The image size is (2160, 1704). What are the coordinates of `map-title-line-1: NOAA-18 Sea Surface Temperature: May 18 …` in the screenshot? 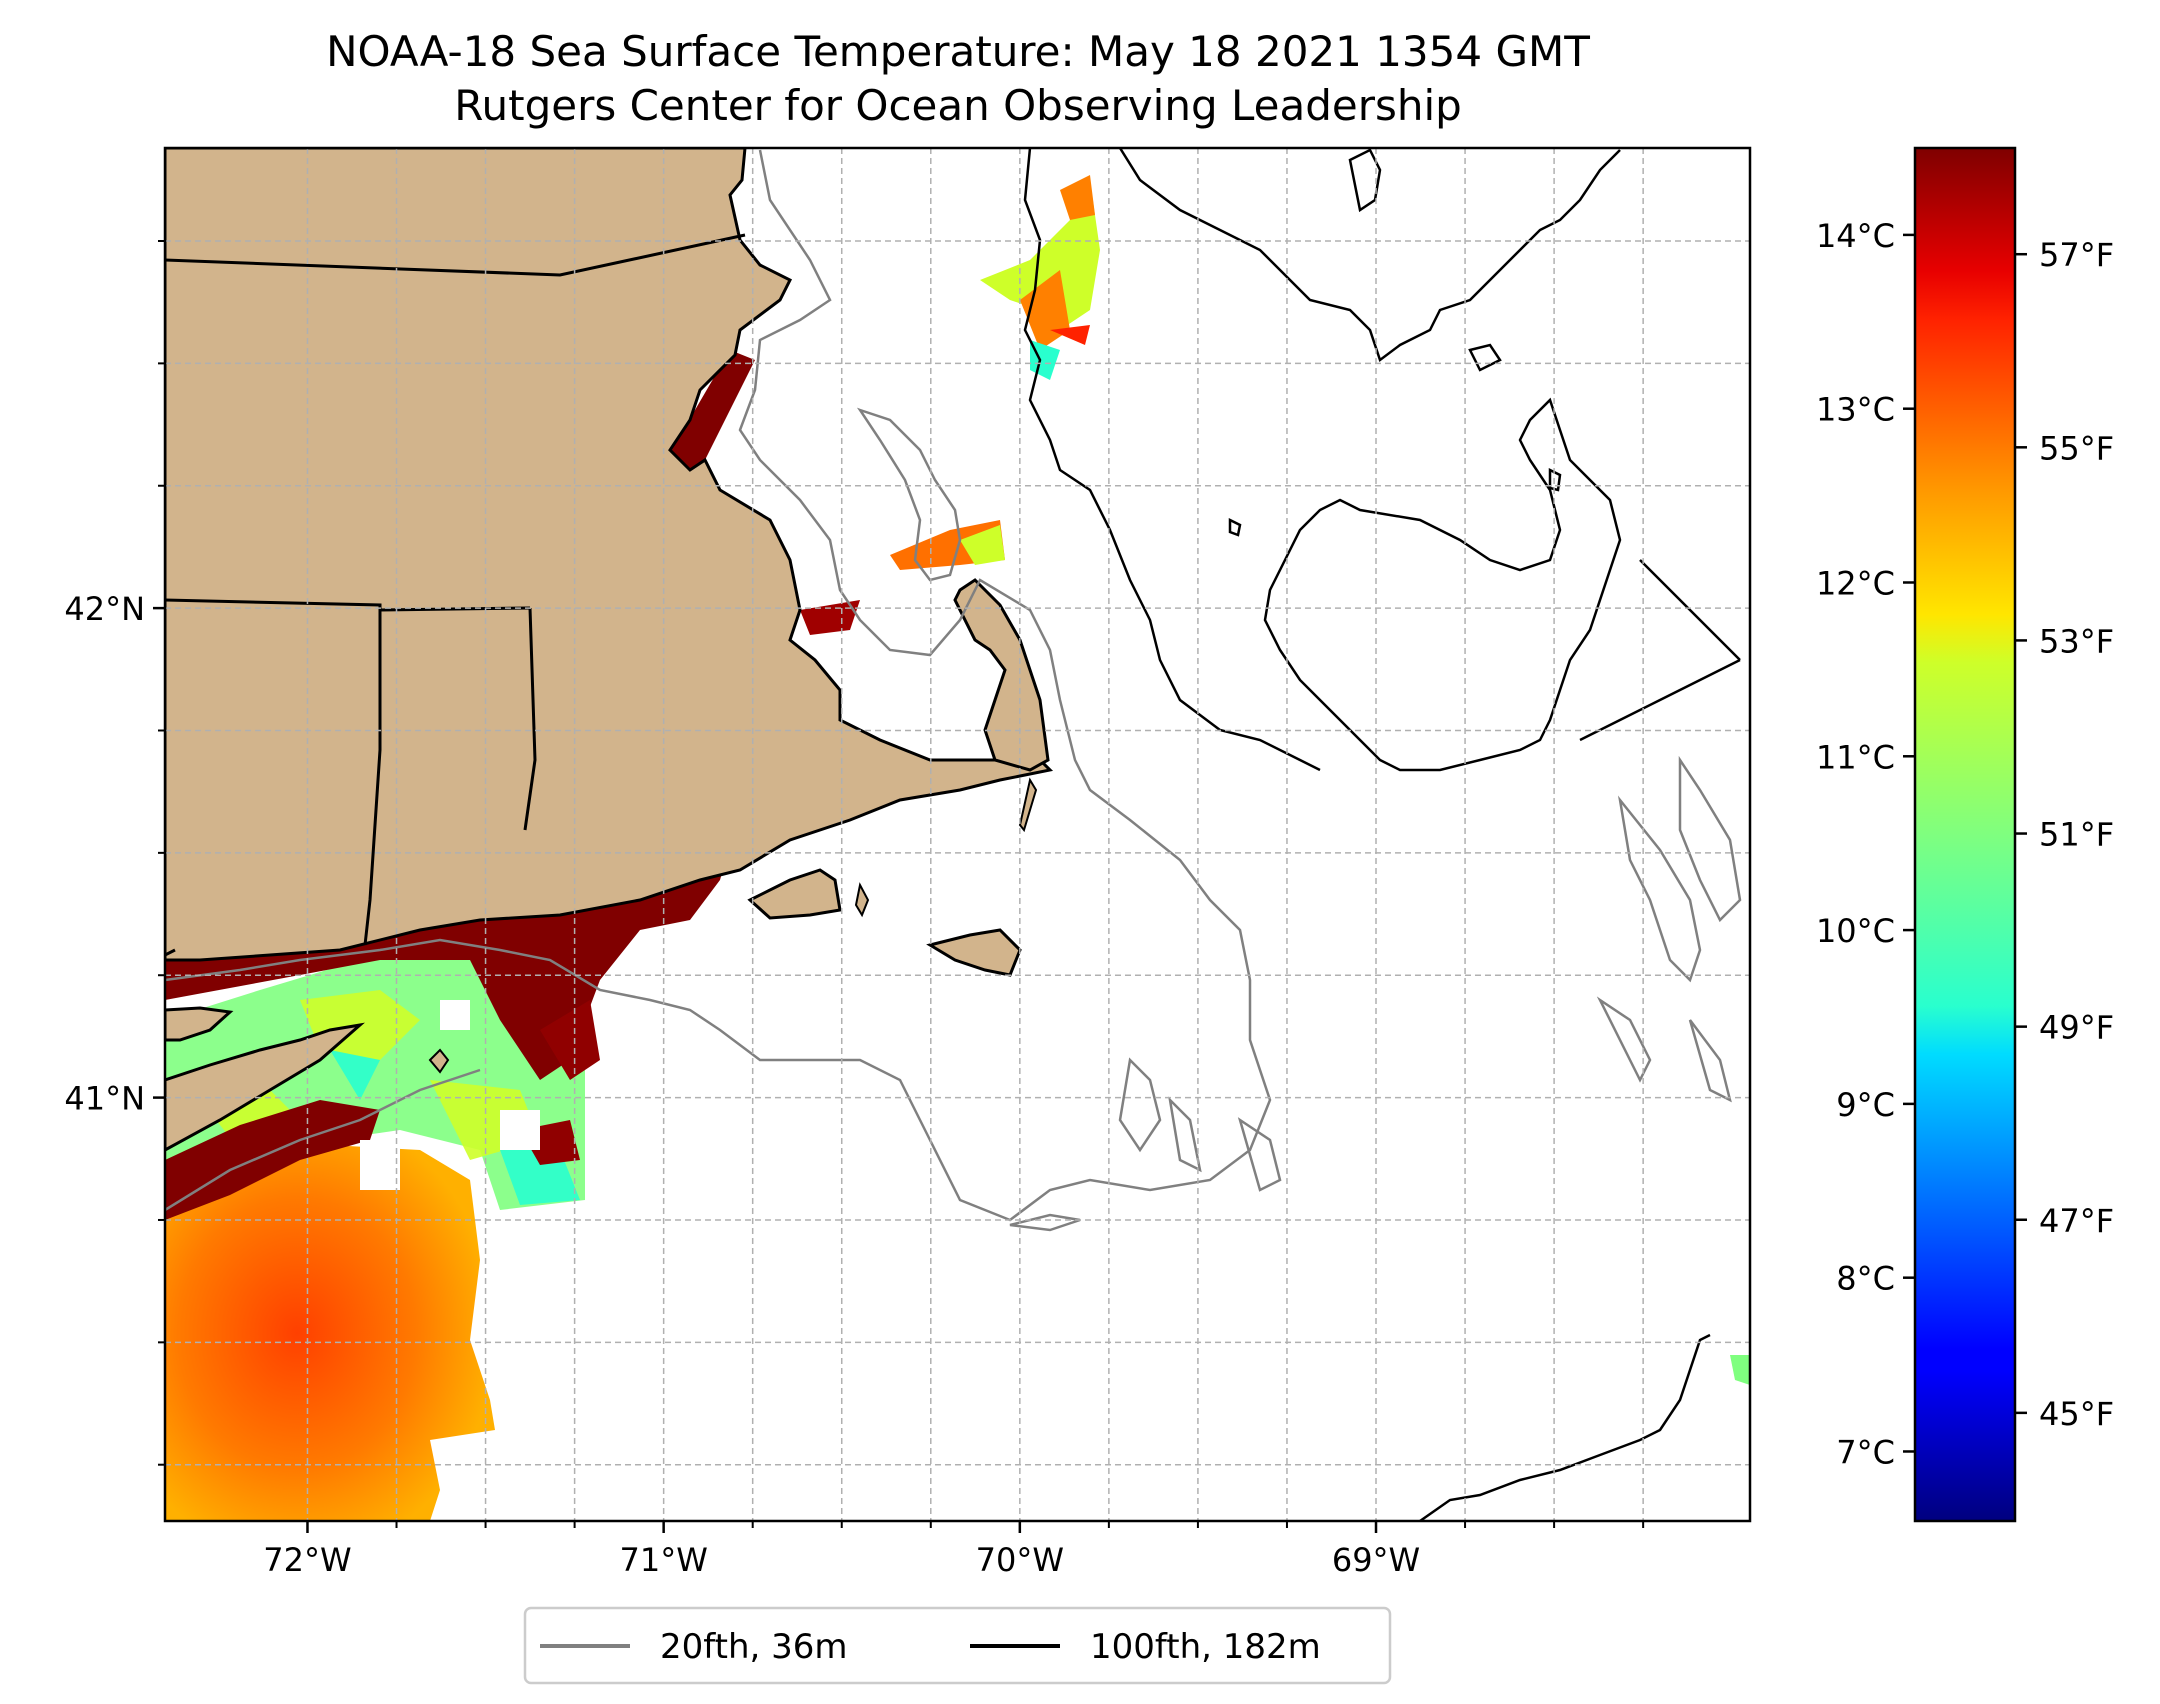 It's located at (958, 51).